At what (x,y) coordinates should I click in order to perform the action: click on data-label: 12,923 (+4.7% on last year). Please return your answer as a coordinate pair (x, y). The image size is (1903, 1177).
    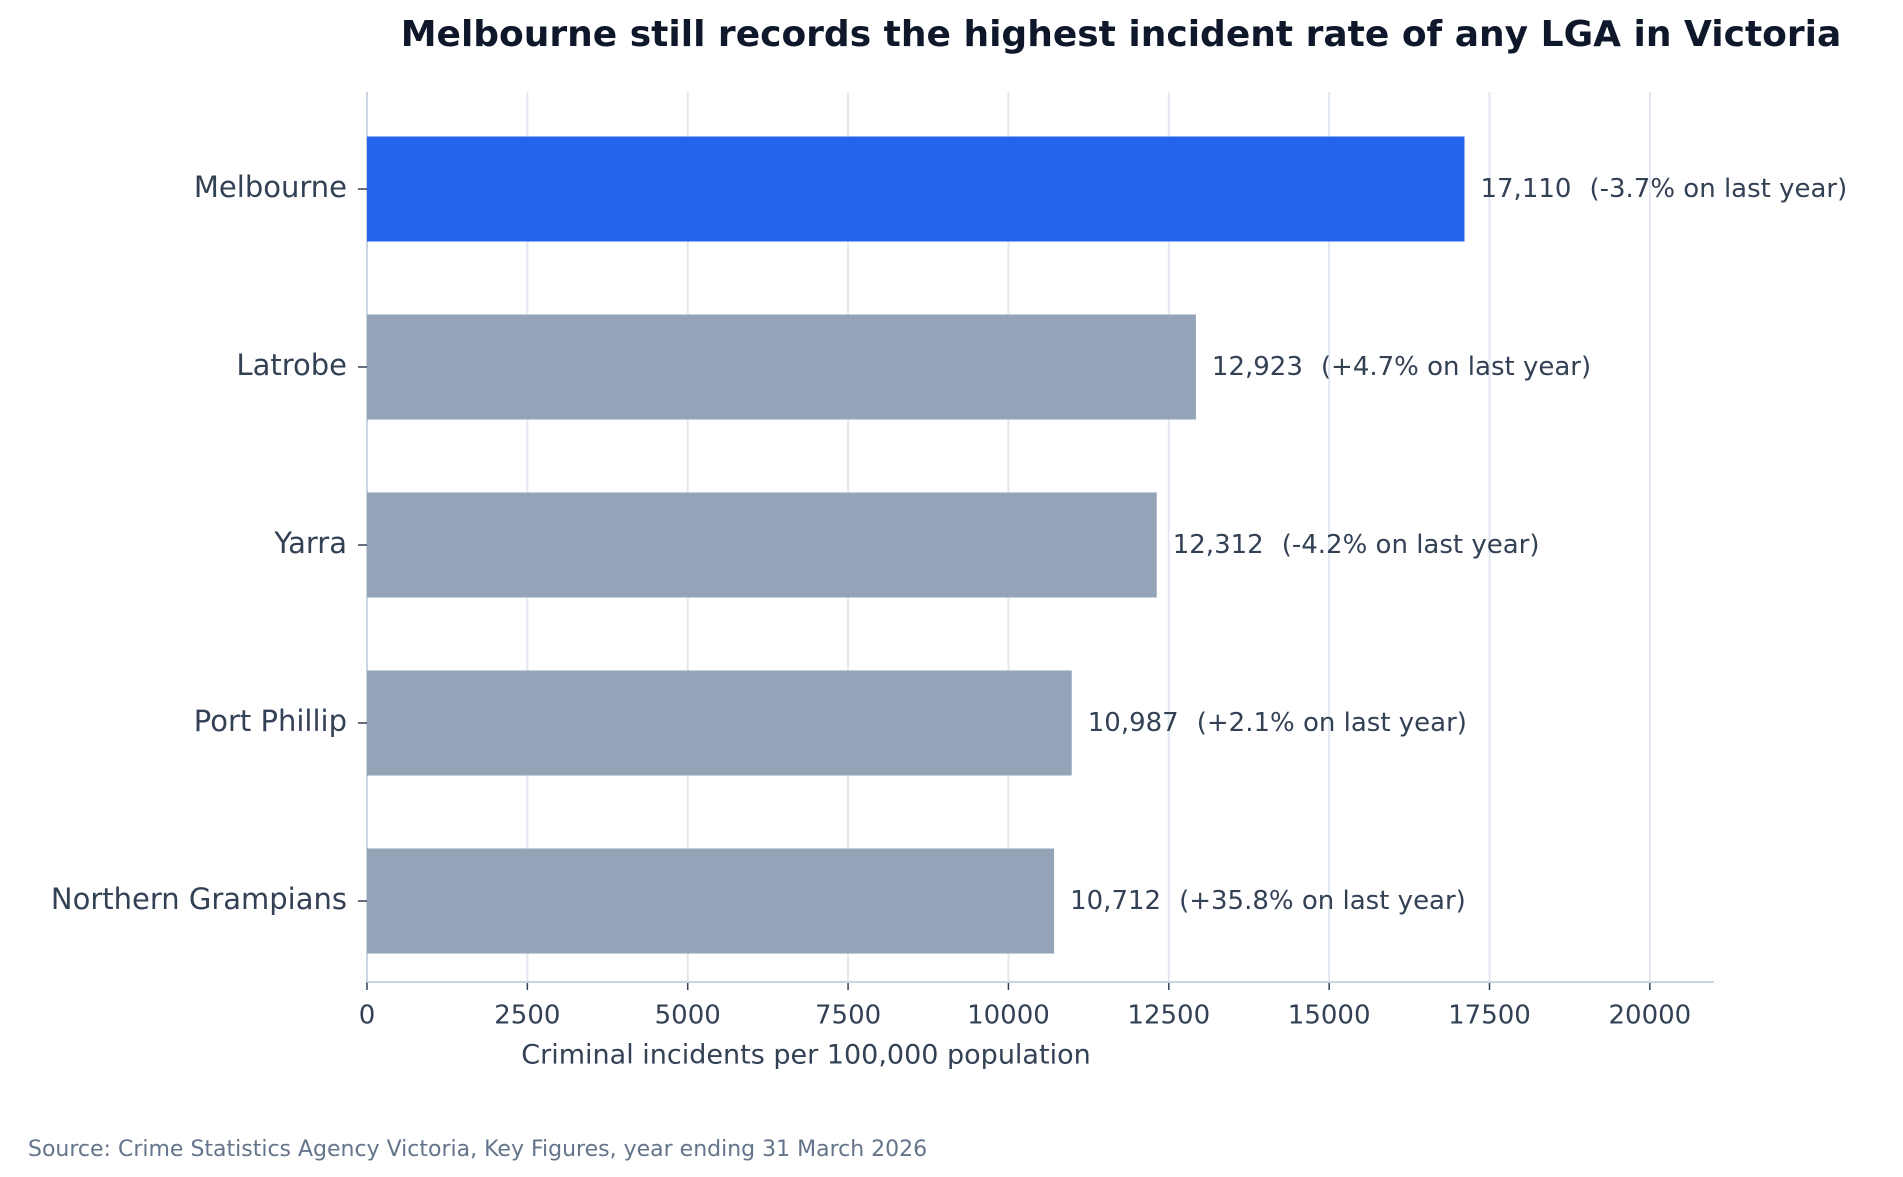
    Looking at the image, I should click on (1401, 367).